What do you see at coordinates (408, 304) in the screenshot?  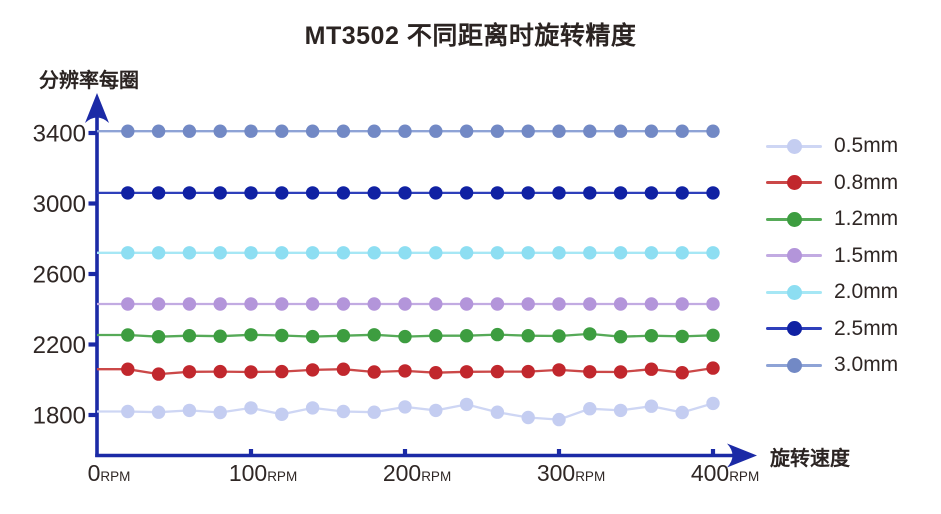 I see `series-1.5mm` at bounding box center [408, 304].